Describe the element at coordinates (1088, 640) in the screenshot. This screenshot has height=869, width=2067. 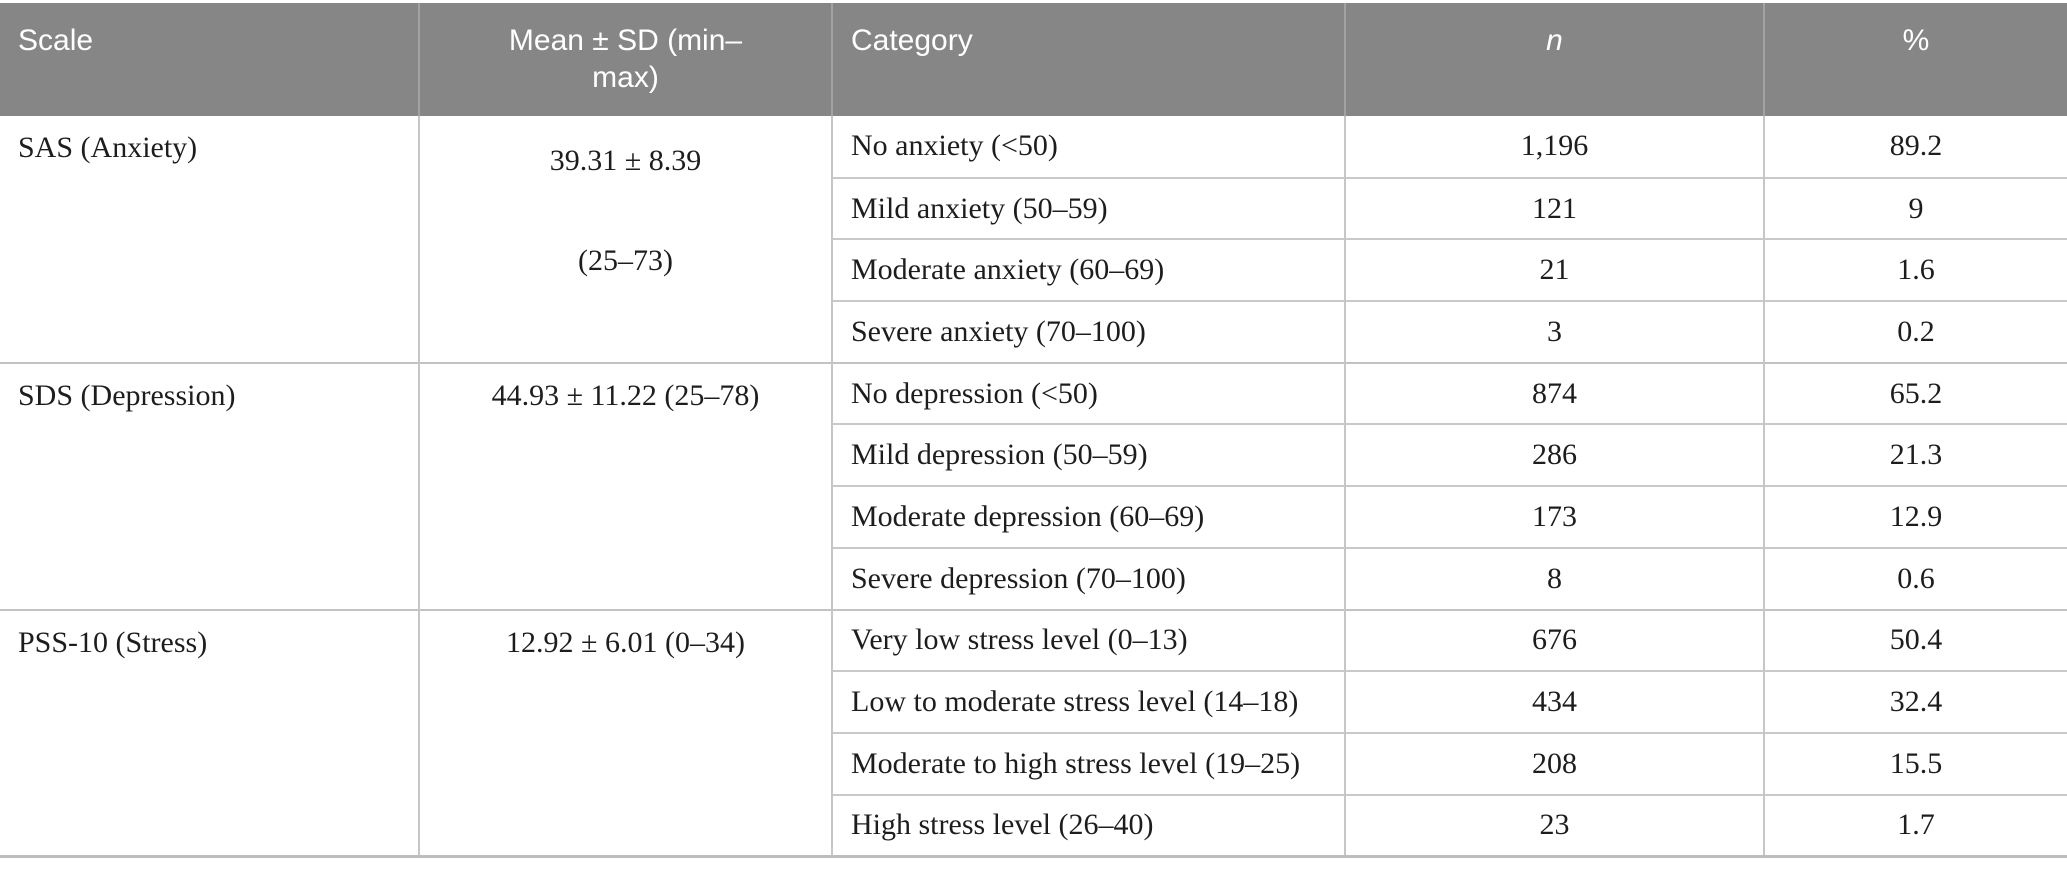
I see `category-cell: Very low stress level (0–13)` at that location.